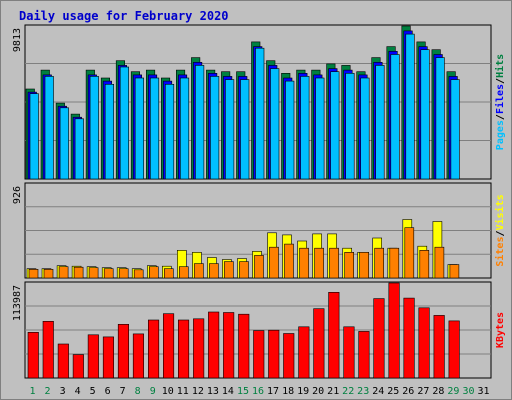 The image size is (512, 400). What do you see at coordinates (78, 391) in the screenshot?
I see `x-tick-label-day-4: 4` at bounding box center [78, 391].